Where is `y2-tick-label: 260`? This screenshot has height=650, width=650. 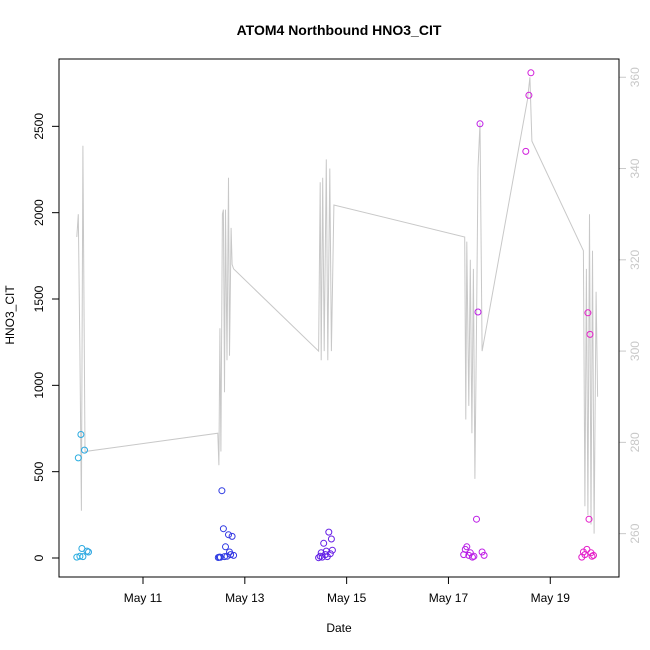 y2-tick-label: 260 is located at coordinates (635, 533).